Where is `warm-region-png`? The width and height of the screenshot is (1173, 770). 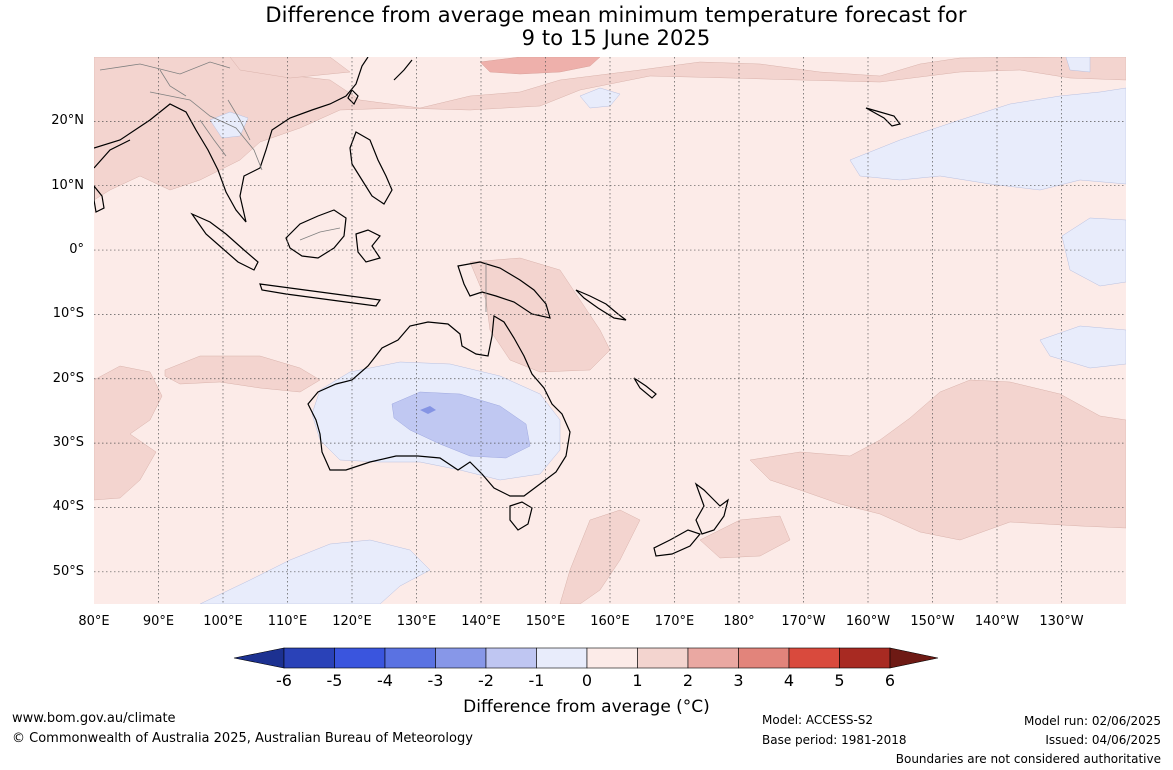 warm-region-png is located at coordinates (540, 315).